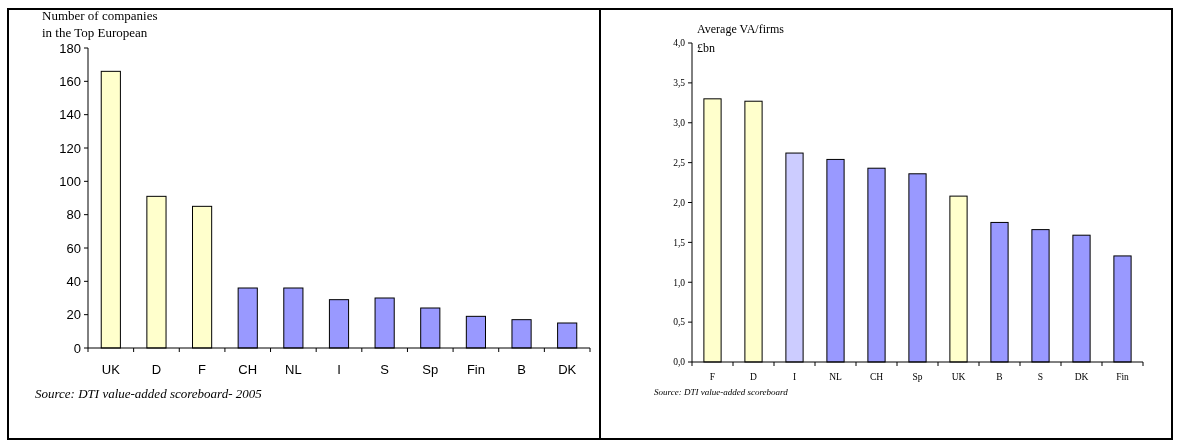 The width and height of the screenshot is (1179, 441). What do you see at coordinates (70, 148) in the screenshot?
I see `y-tick-label: 120` at bounding box center [70, 148].